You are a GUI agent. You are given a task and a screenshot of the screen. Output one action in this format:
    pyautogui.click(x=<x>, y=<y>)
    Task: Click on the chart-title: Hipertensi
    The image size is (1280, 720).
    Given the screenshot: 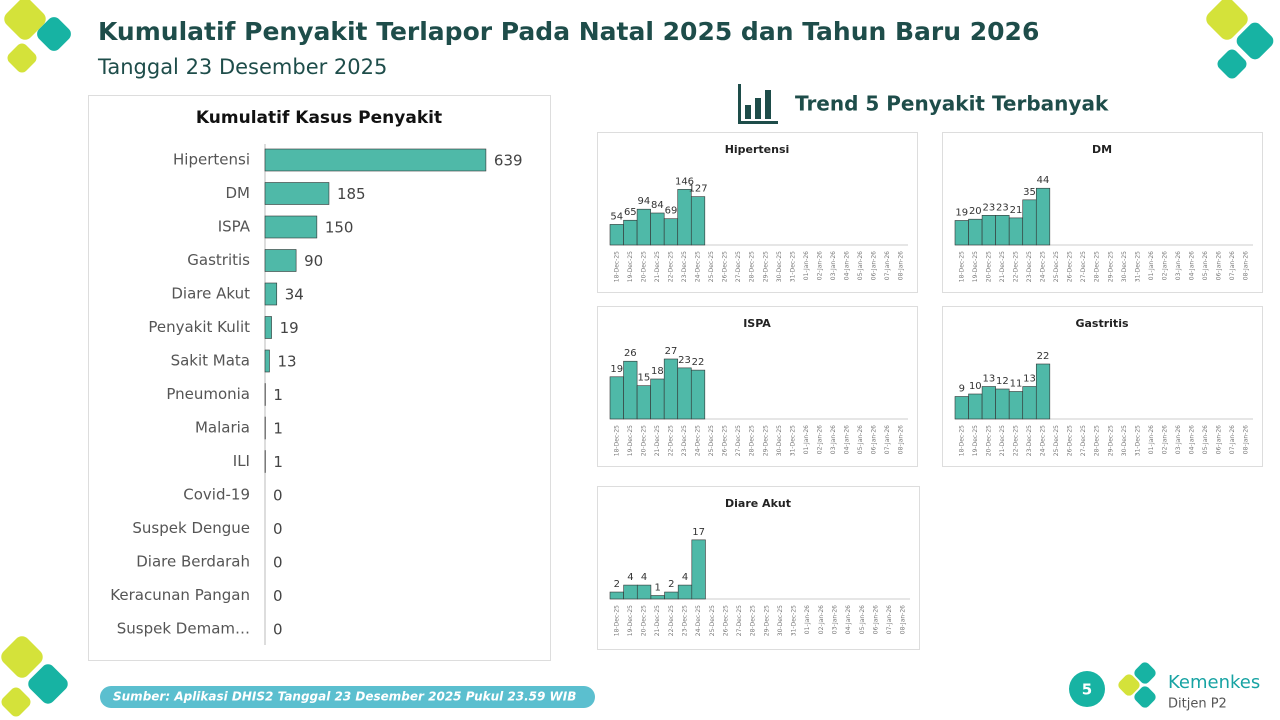 What is the action you would take?
    pyautogui.click(x=757, y=149)
    